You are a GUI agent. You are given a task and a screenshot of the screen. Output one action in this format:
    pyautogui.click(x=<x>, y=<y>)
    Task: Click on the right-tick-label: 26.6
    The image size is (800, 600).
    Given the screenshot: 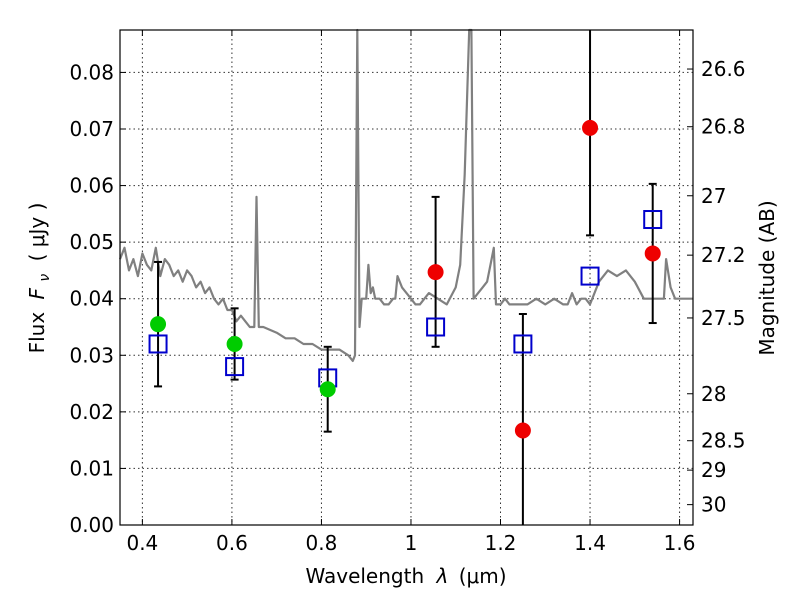 What is the action you would take?
    pyautogui.click(x=723, y=69)
    